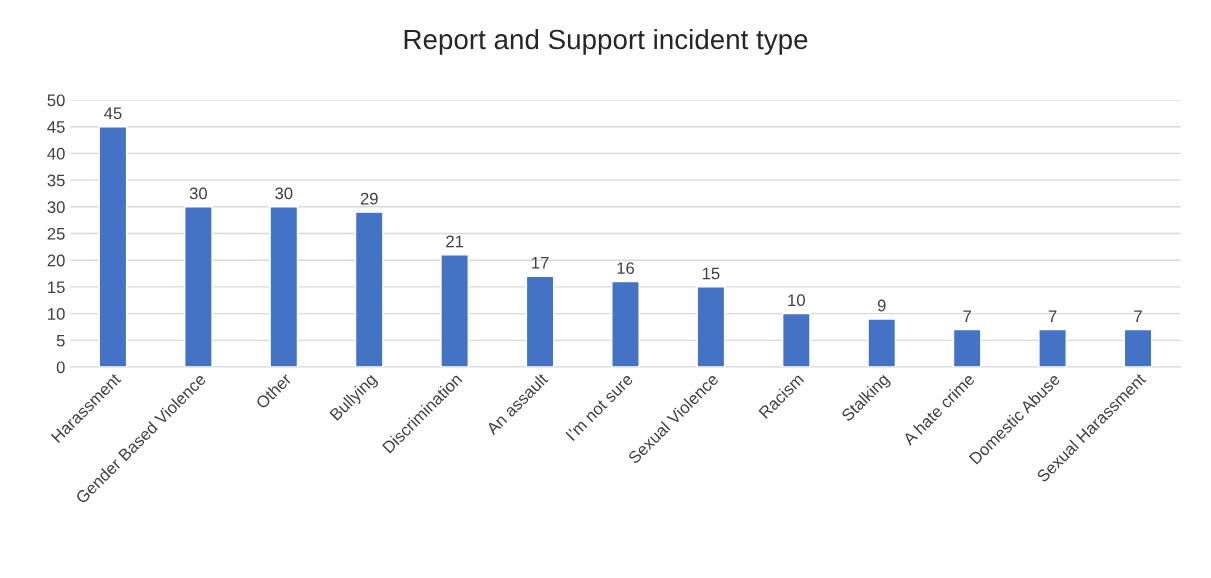  What do you see at coordinates (56, 180) in the screenshot?
I see `y-tick-label: 35` at bounding box center [56, 180].